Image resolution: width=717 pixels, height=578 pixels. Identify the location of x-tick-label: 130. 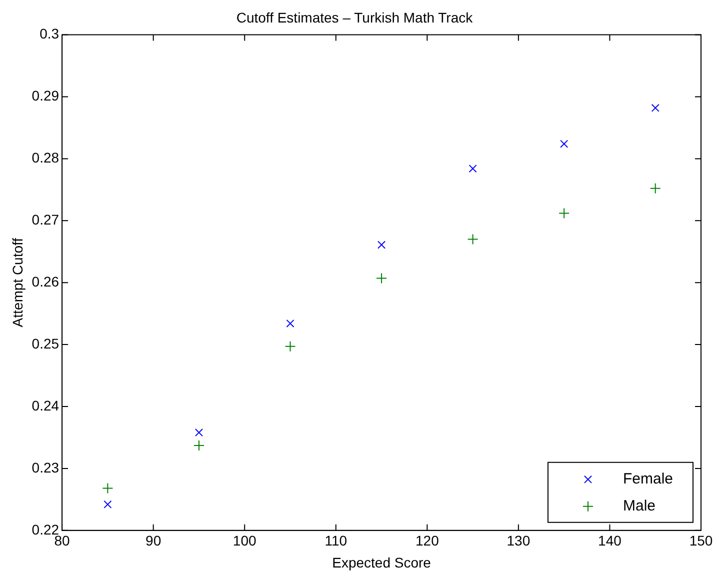
(518, 540).